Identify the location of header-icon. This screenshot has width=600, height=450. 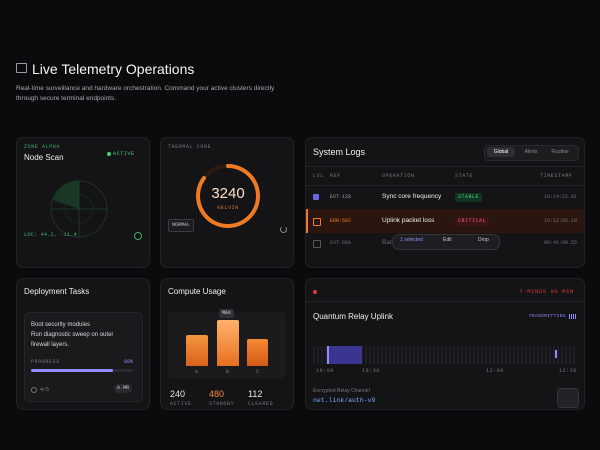
(21, 68).